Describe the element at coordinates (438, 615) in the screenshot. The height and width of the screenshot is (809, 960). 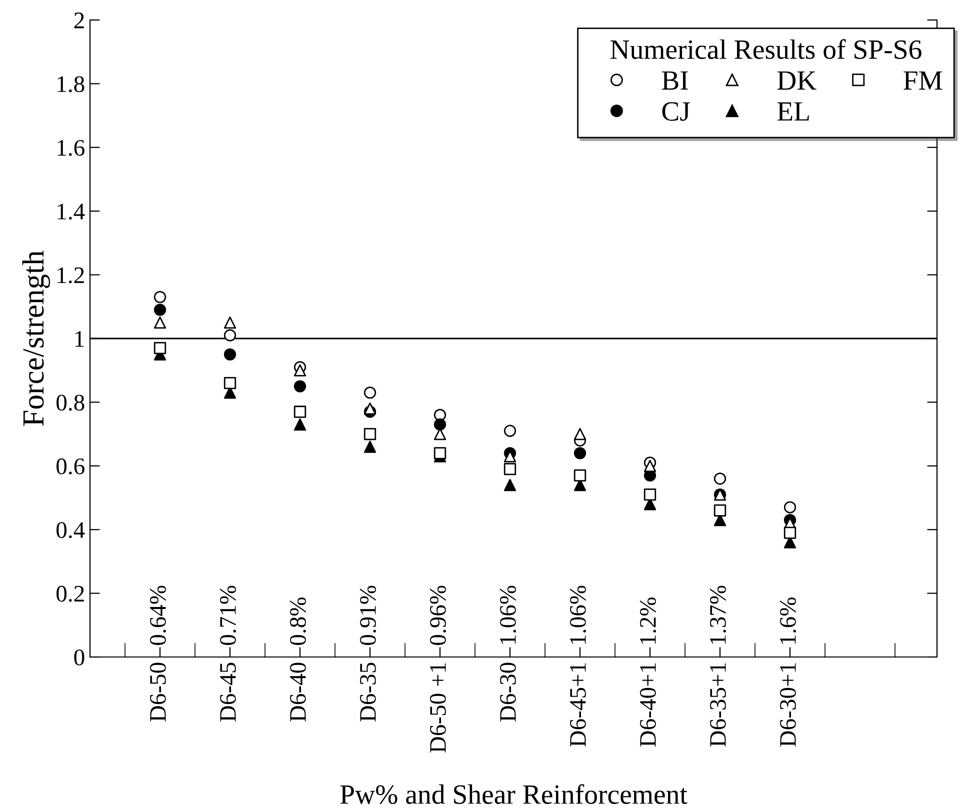
I see `annotation: 0.96%` at that location.